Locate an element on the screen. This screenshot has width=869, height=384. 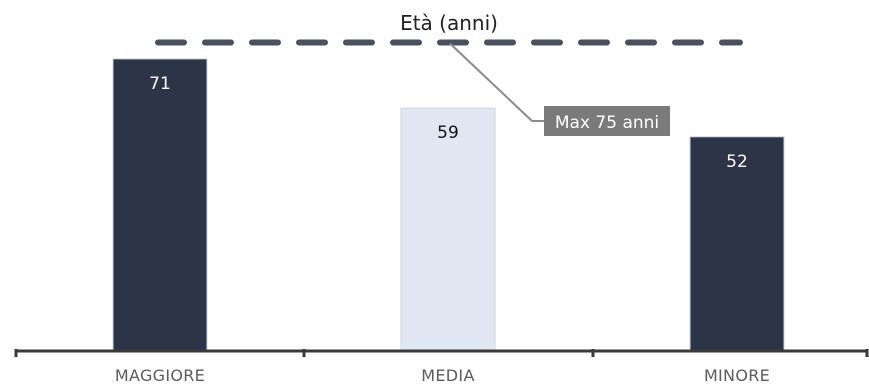
x-axis-ticks: MAGGIORE MEDIA MINORE is located at coordinates (441, 366).